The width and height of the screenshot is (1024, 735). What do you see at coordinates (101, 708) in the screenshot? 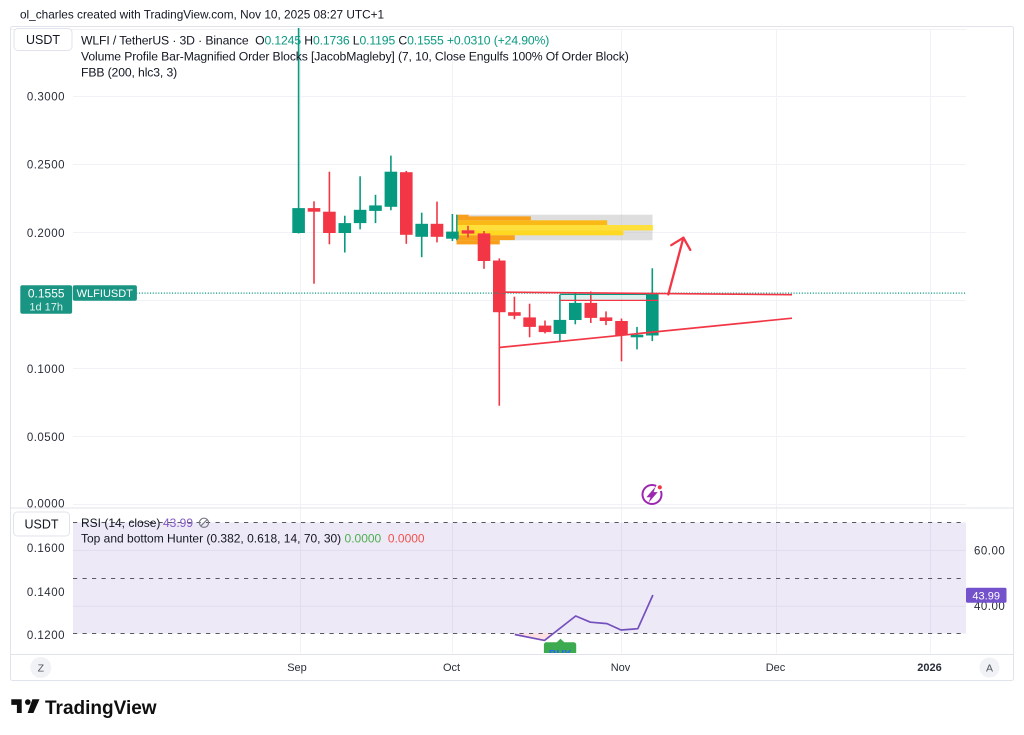
I see `svg-text: TradingView` at bounding box center [101, 708].